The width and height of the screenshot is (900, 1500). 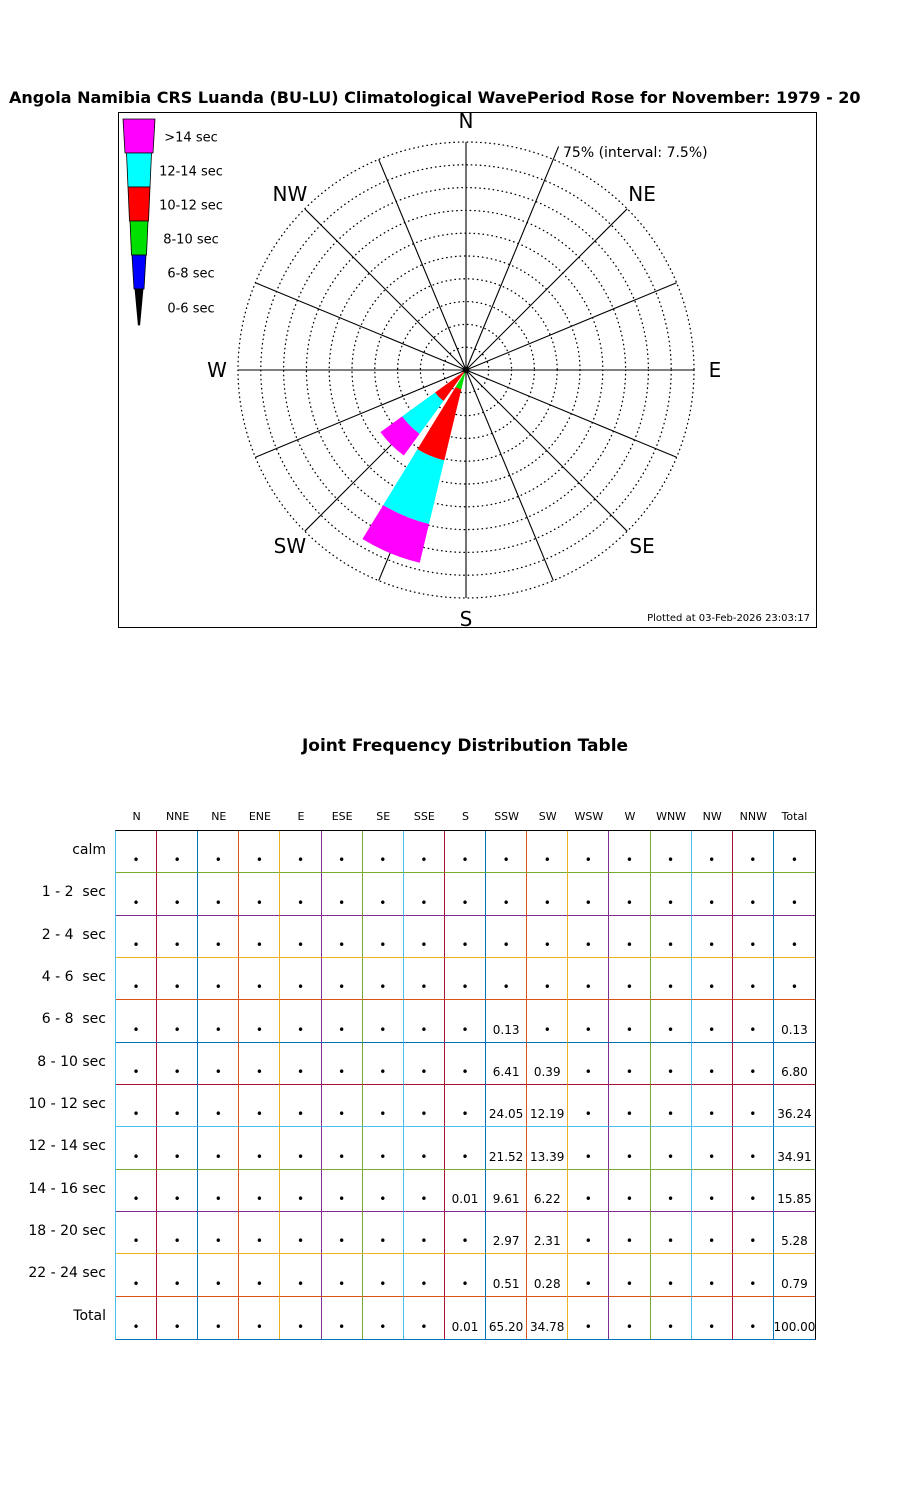 I want to click on cell-value: 0.28, so click(x=547, y=1283).